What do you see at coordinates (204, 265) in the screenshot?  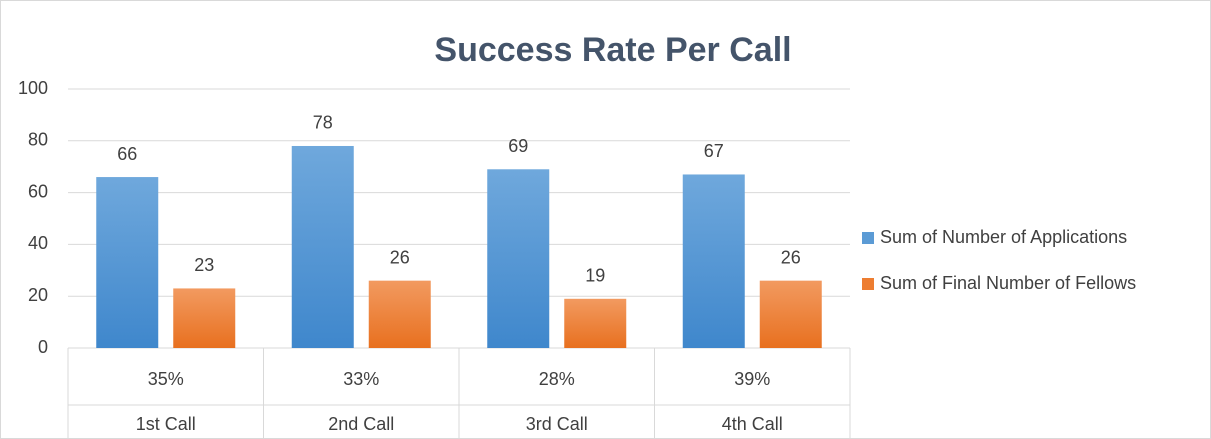 I see `data-label: 23` at bounding box center [204, 265].